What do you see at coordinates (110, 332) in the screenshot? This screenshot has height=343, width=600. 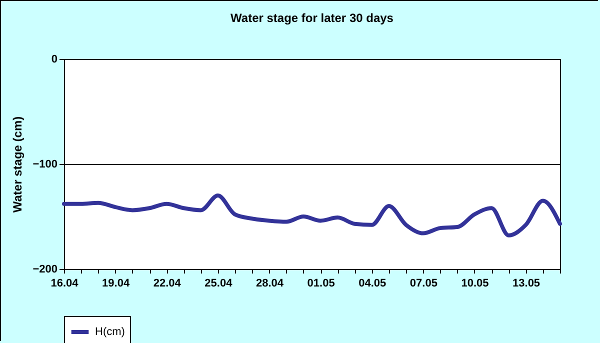 I see `legend-label: H(cm)` at bounding box center [110, 332].